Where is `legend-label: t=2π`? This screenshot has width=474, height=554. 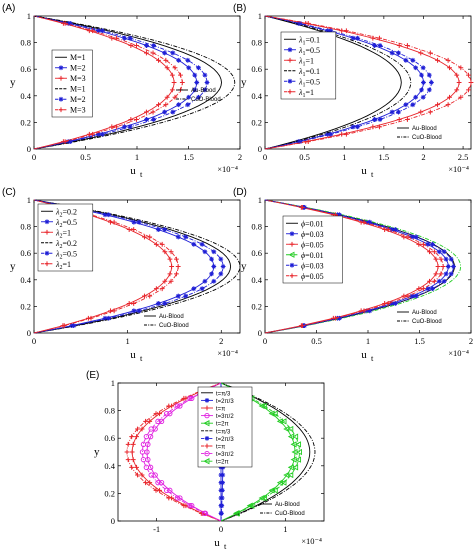 legend-label: t=2π is located at coordinates (222, 425).